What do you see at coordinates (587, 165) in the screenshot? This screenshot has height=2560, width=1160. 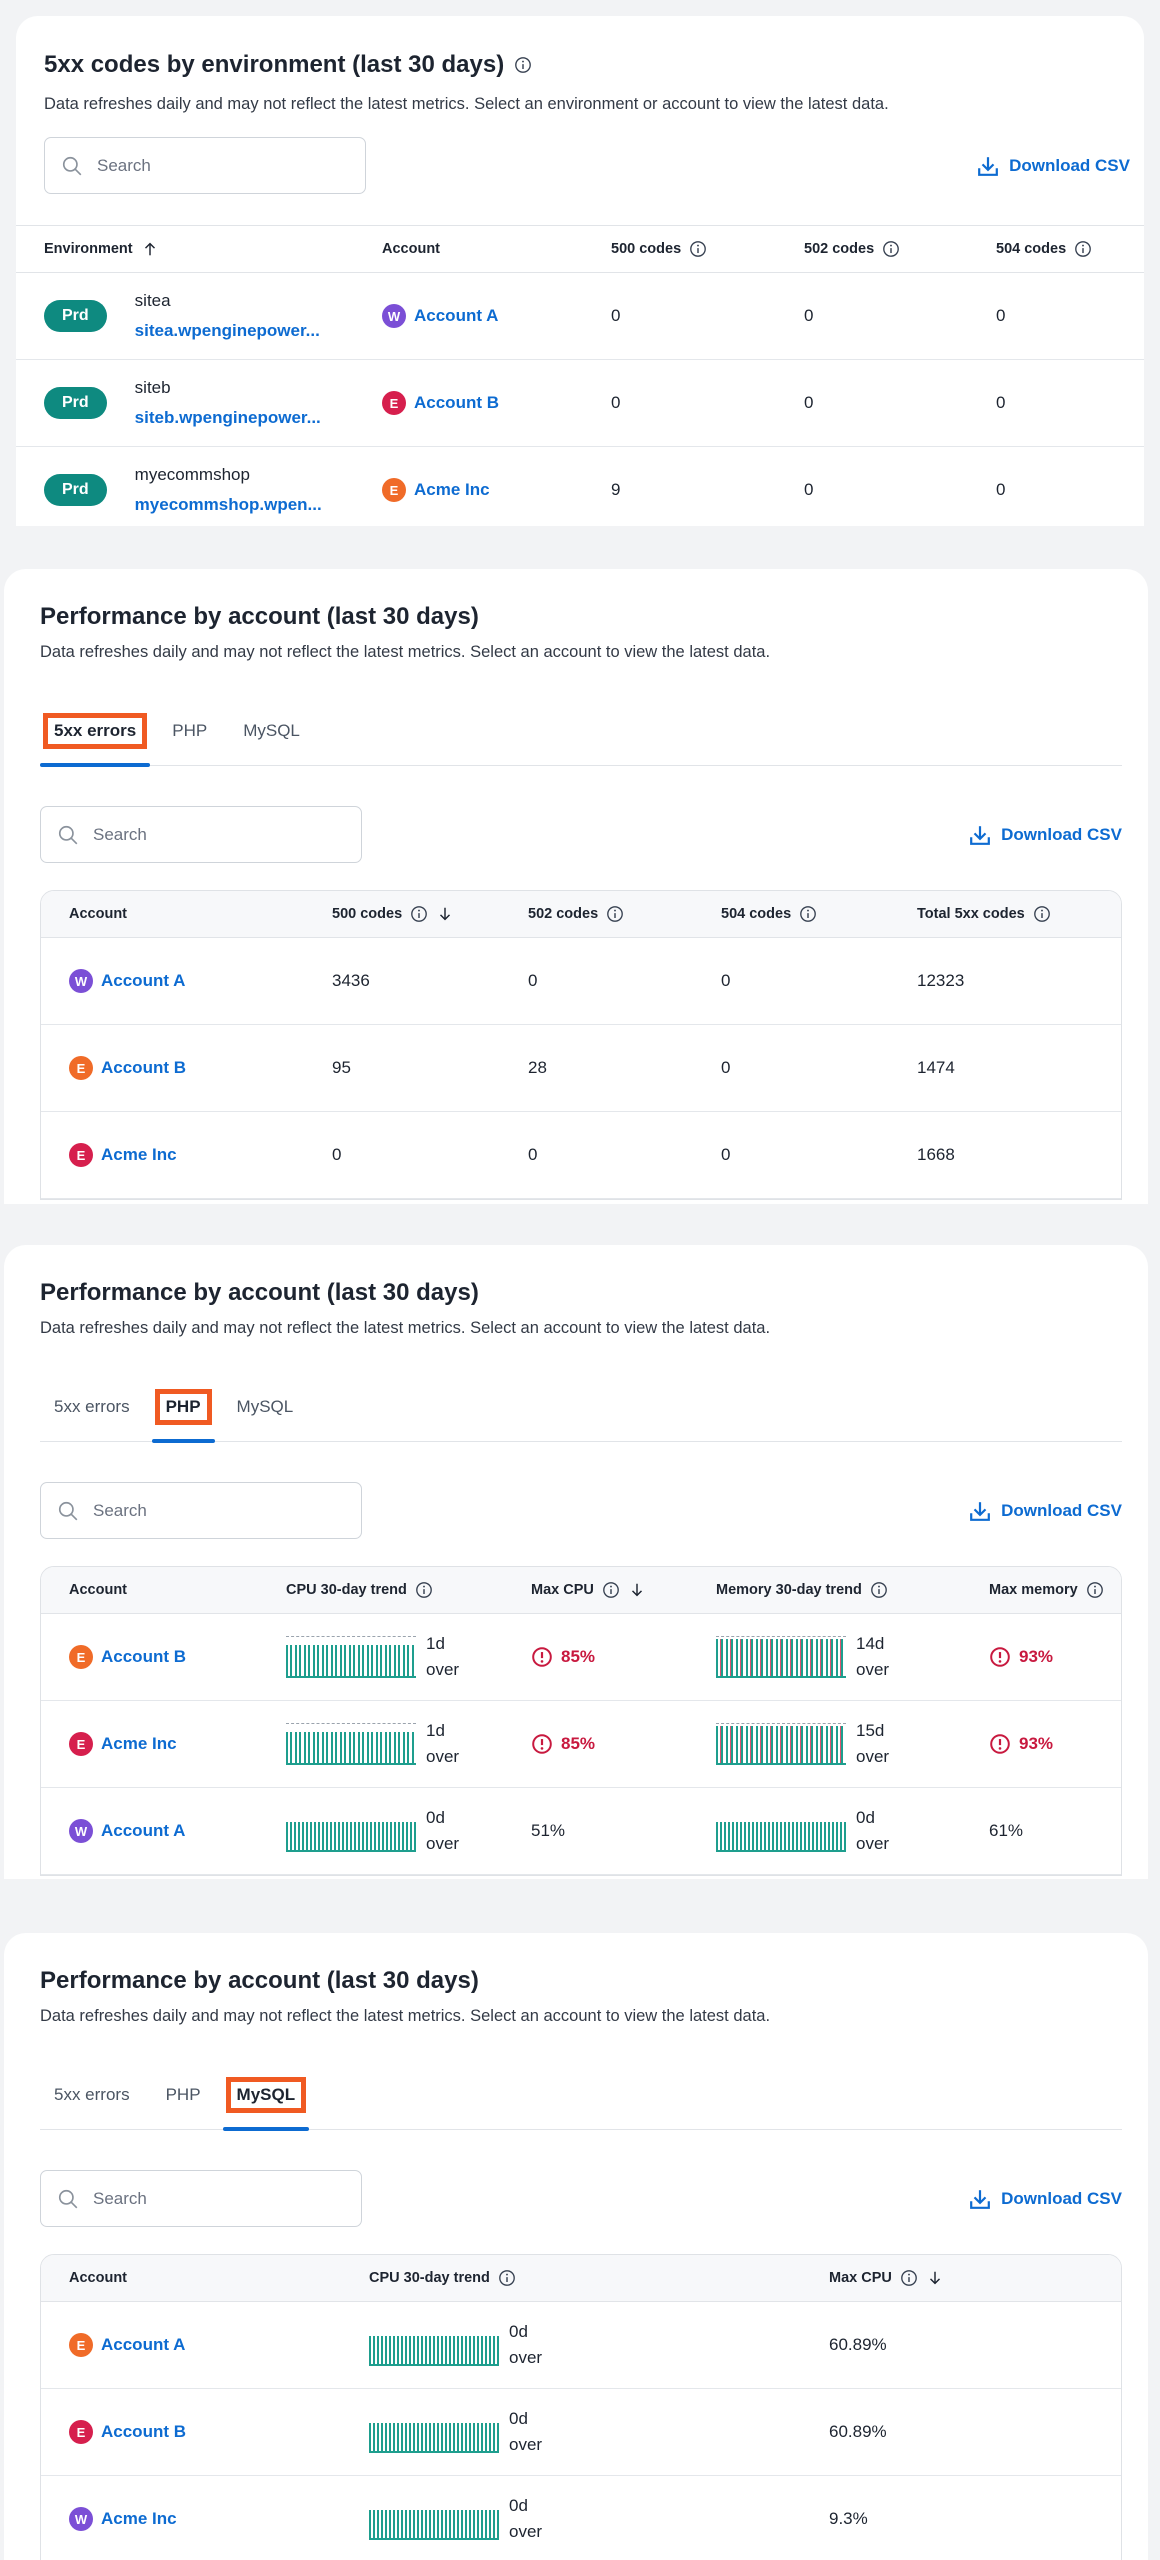 I see `toolbar: Search Download CSV` at bounding box center [587, 165].